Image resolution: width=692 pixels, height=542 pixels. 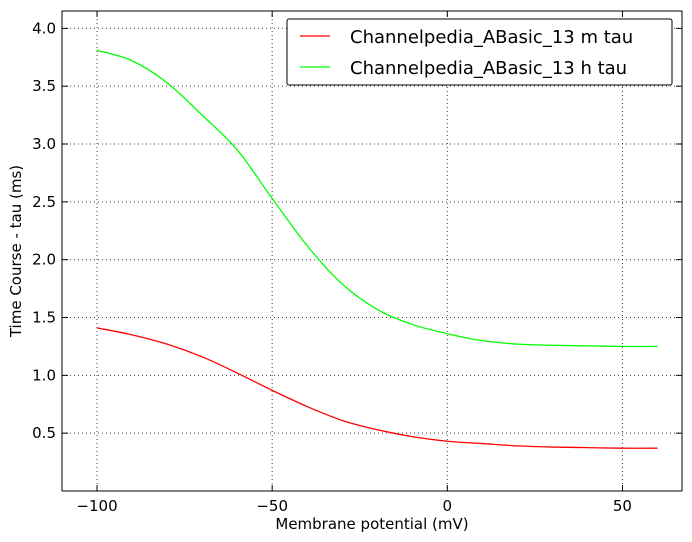 I want to click on x-tick-label: 0, so click(x=448, y=506).